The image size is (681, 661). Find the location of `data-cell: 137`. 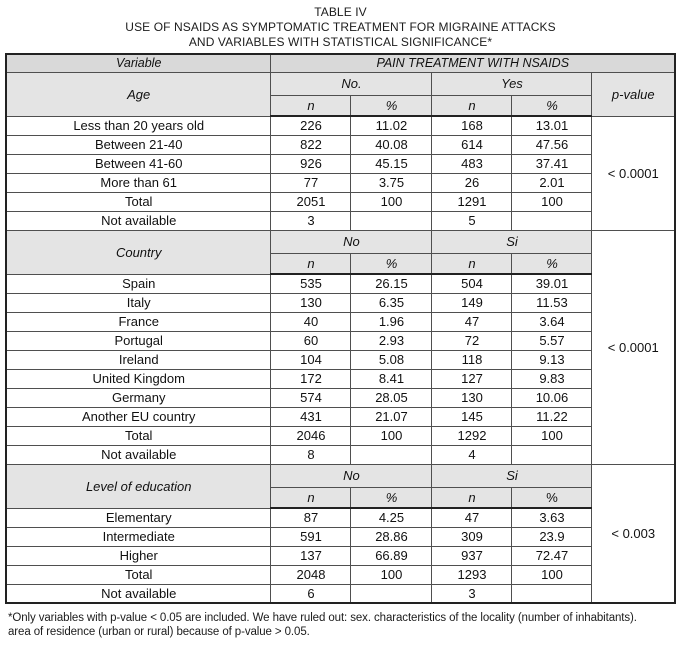

data-cell: 137 is located at coordinates (311, 555).